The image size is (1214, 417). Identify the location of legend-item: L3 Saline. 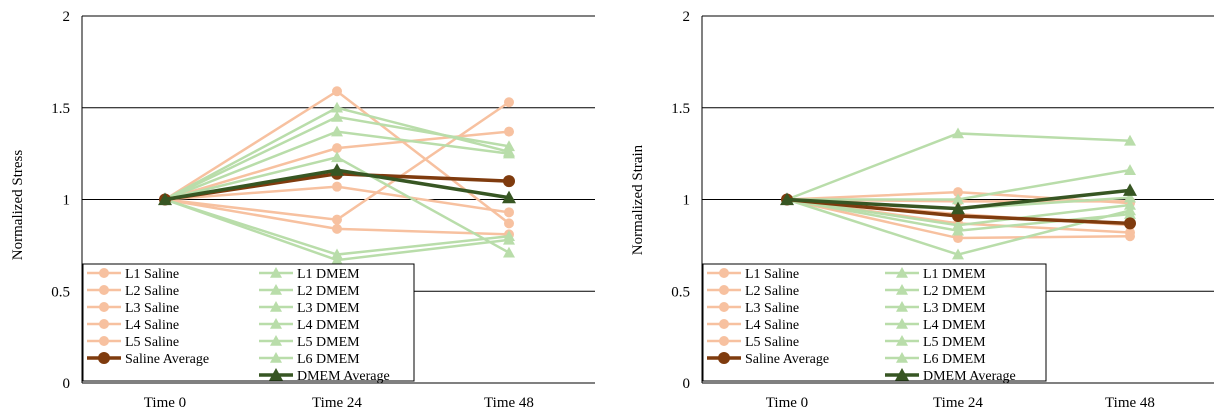
(753, 308).